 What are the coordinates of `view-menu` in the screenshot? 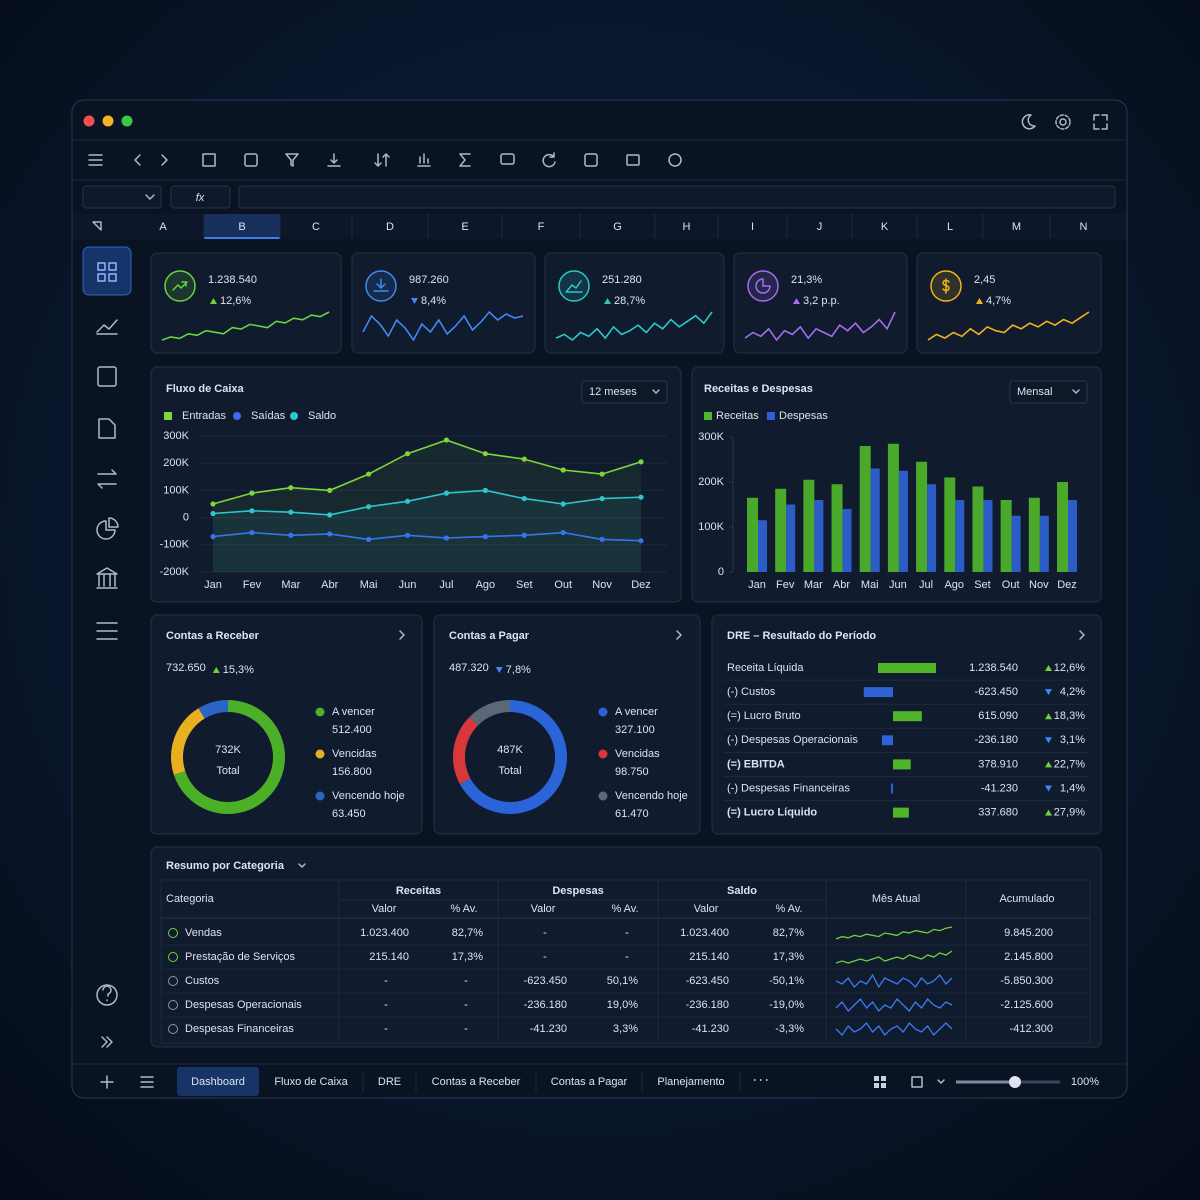 It's located at (941, 1081).